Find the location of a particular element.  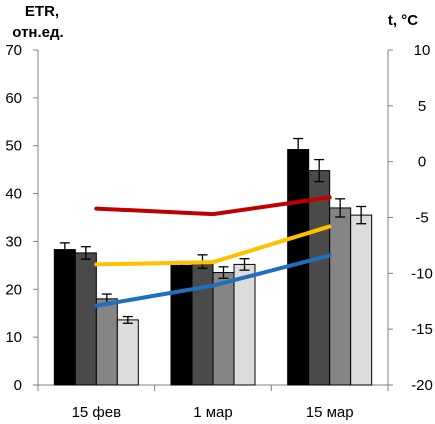

left-tick-label: 30 is located at coordinates (13, 241).